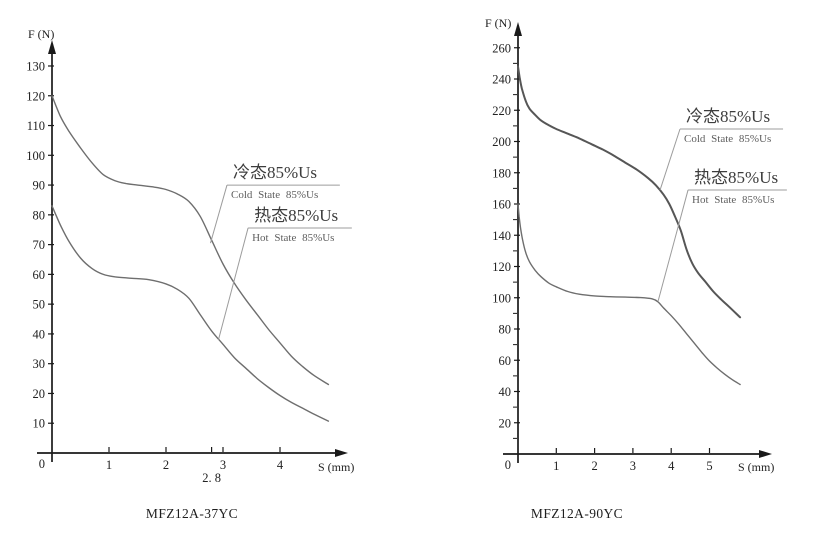 This screenshot has height=537, width=815. I want to click on y-tick-label: 50, so click(39, 305).